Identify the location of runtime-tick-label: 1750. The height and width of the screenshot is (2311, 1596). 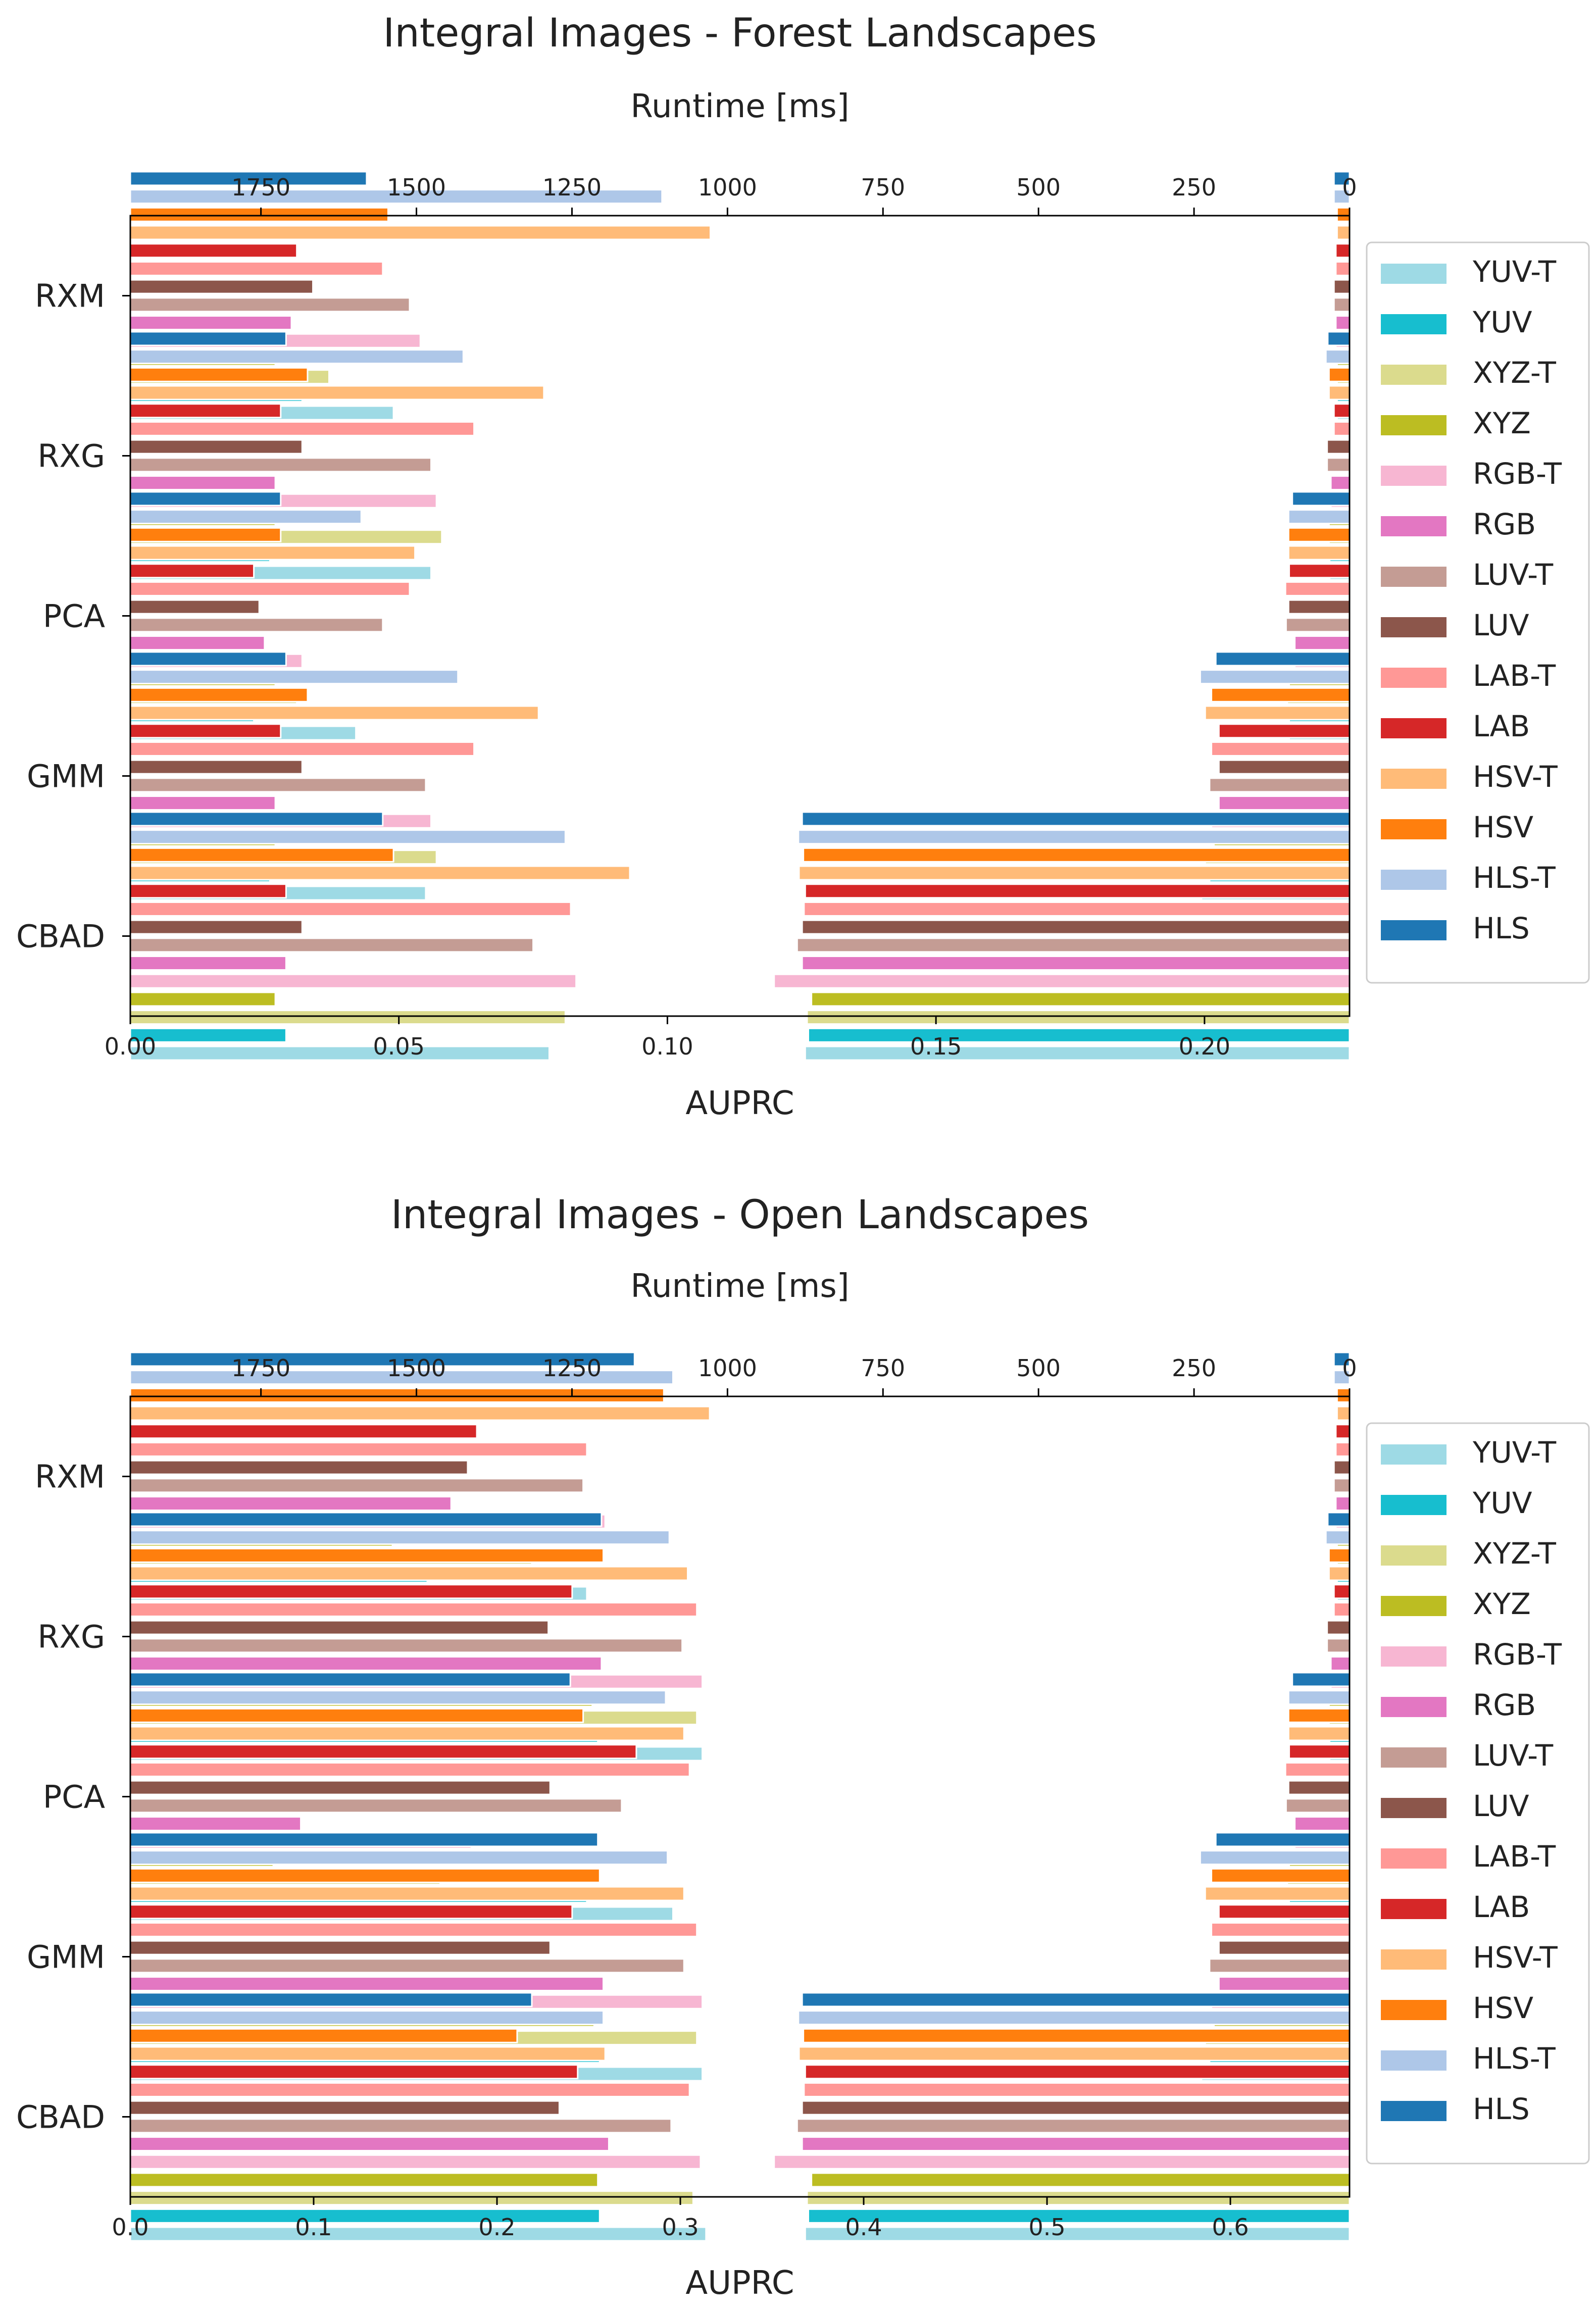
(260, 1368).